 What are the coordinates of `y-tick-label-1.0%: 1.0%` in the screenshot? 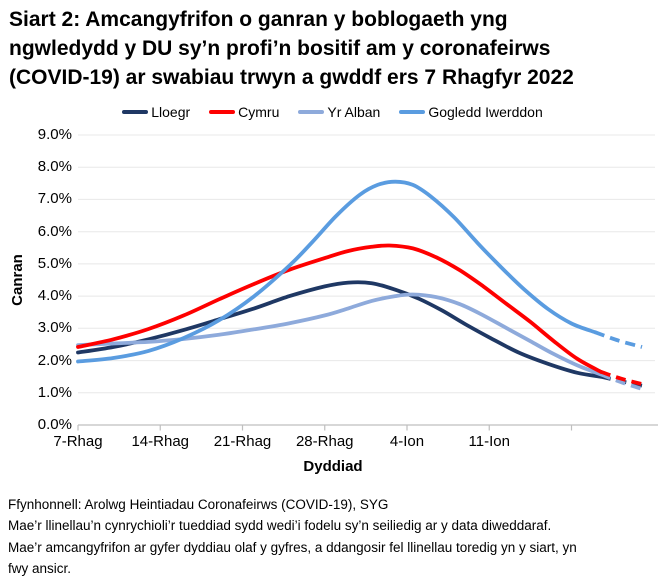 It's located at (54, 392).